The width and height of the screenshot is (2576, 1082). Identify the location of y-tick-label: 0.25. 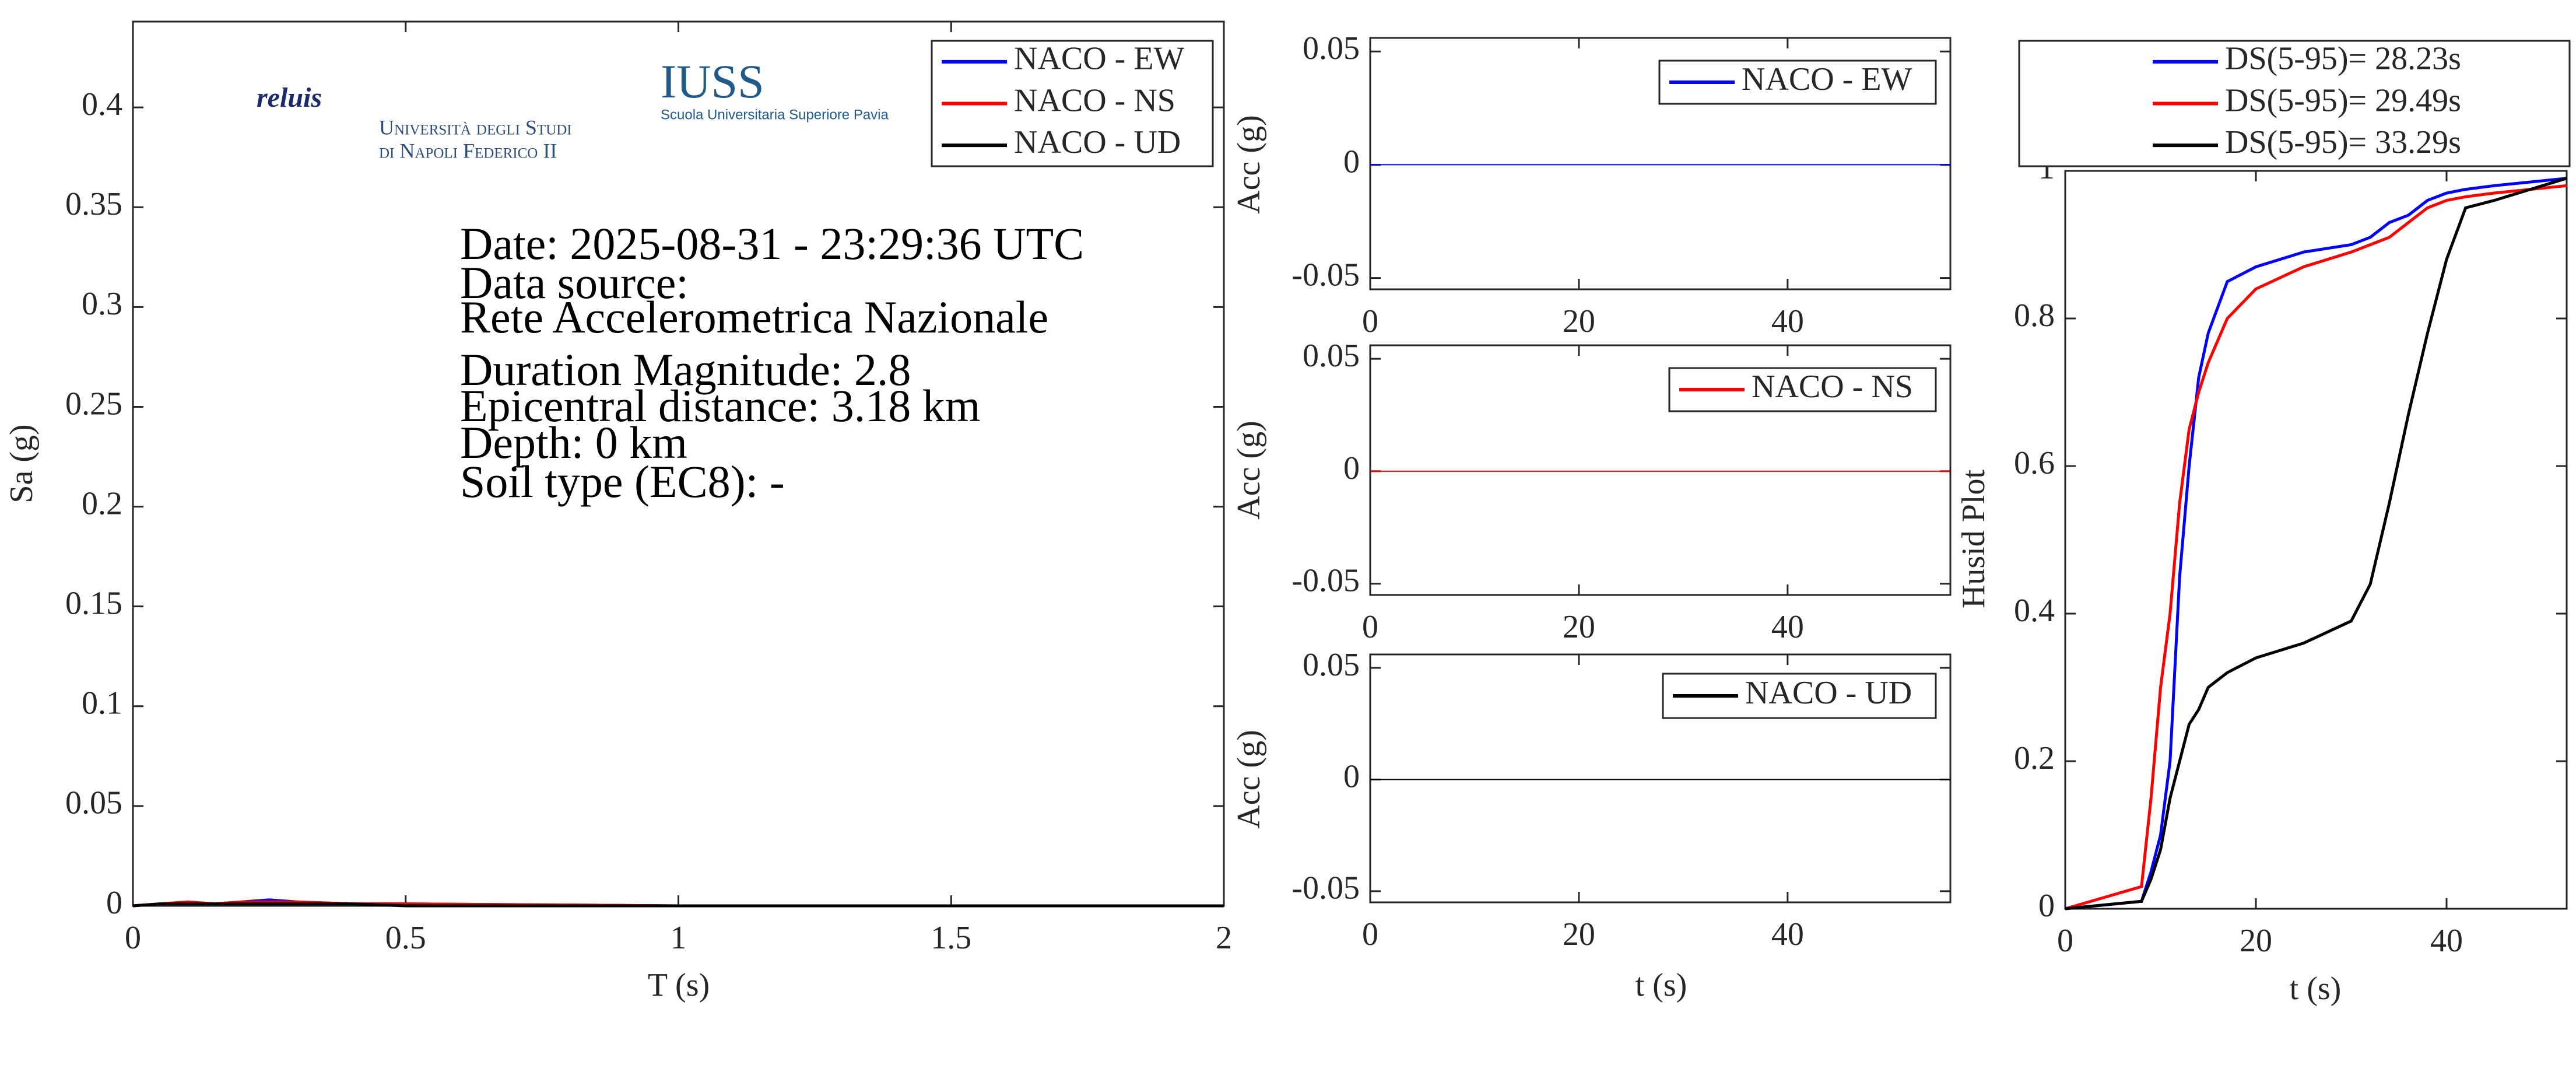
(93, 404).